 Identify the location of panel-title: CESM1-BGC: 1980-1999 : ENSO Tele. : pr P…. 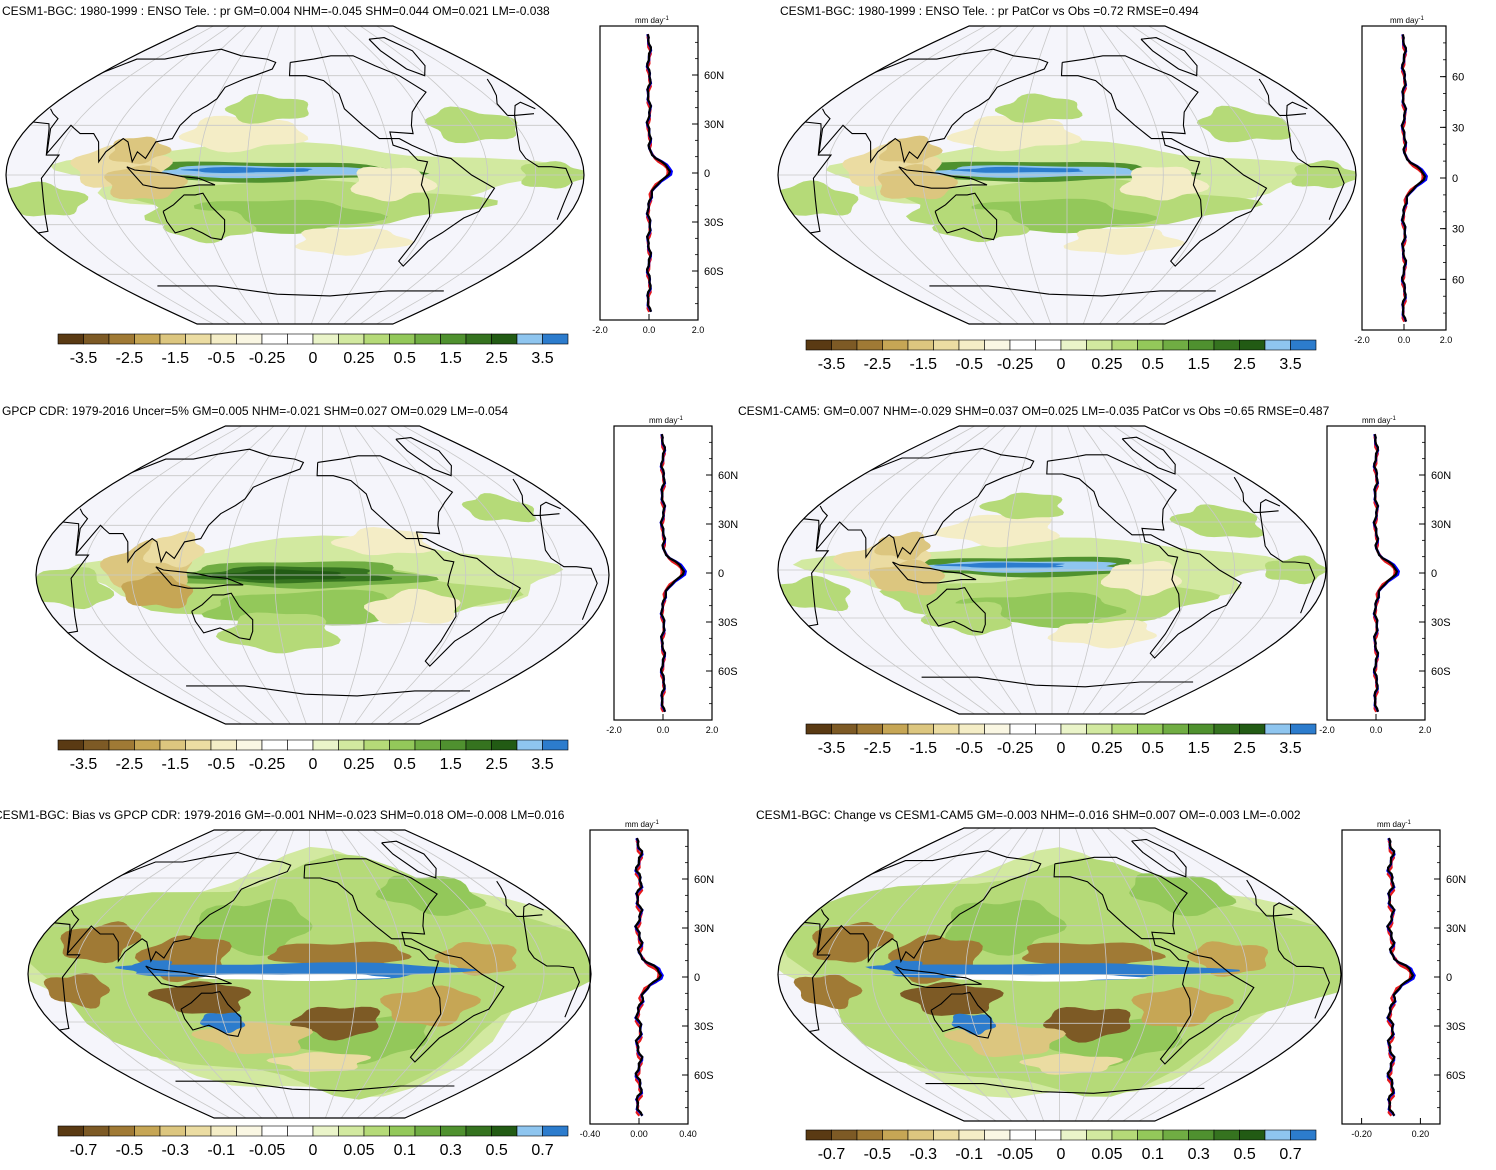
(989, 11).